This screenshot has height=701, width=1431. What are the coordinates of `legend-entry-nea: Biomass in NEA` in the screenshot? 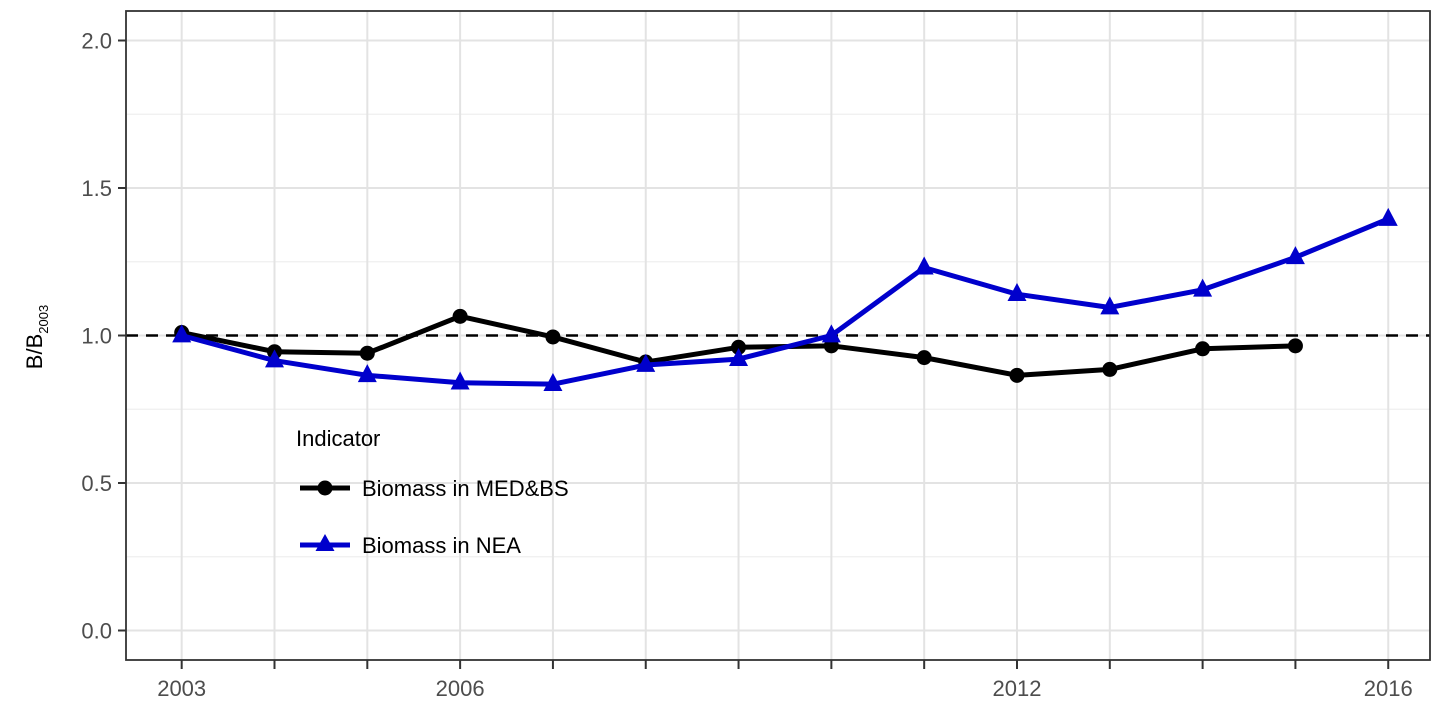 It's located at (410, 545).